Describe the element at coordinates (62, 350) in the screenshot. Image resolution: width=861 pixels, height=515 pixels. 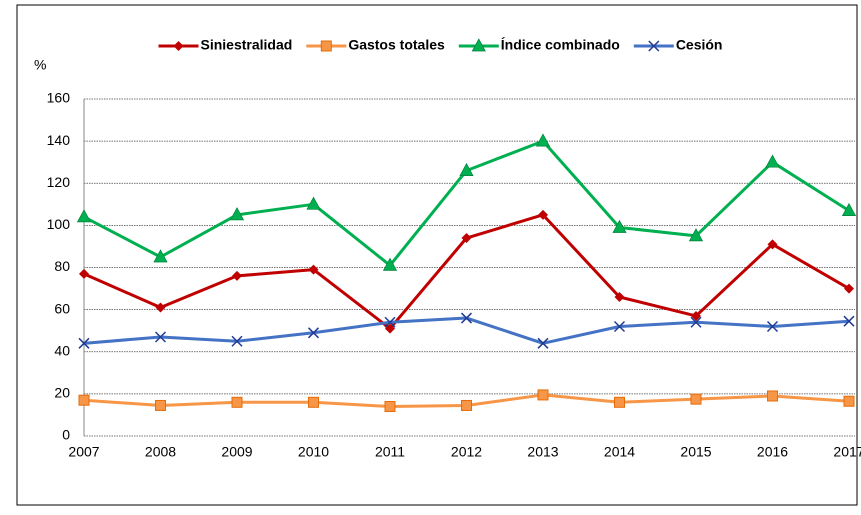
I see `y-tick-label: 40` at that location.